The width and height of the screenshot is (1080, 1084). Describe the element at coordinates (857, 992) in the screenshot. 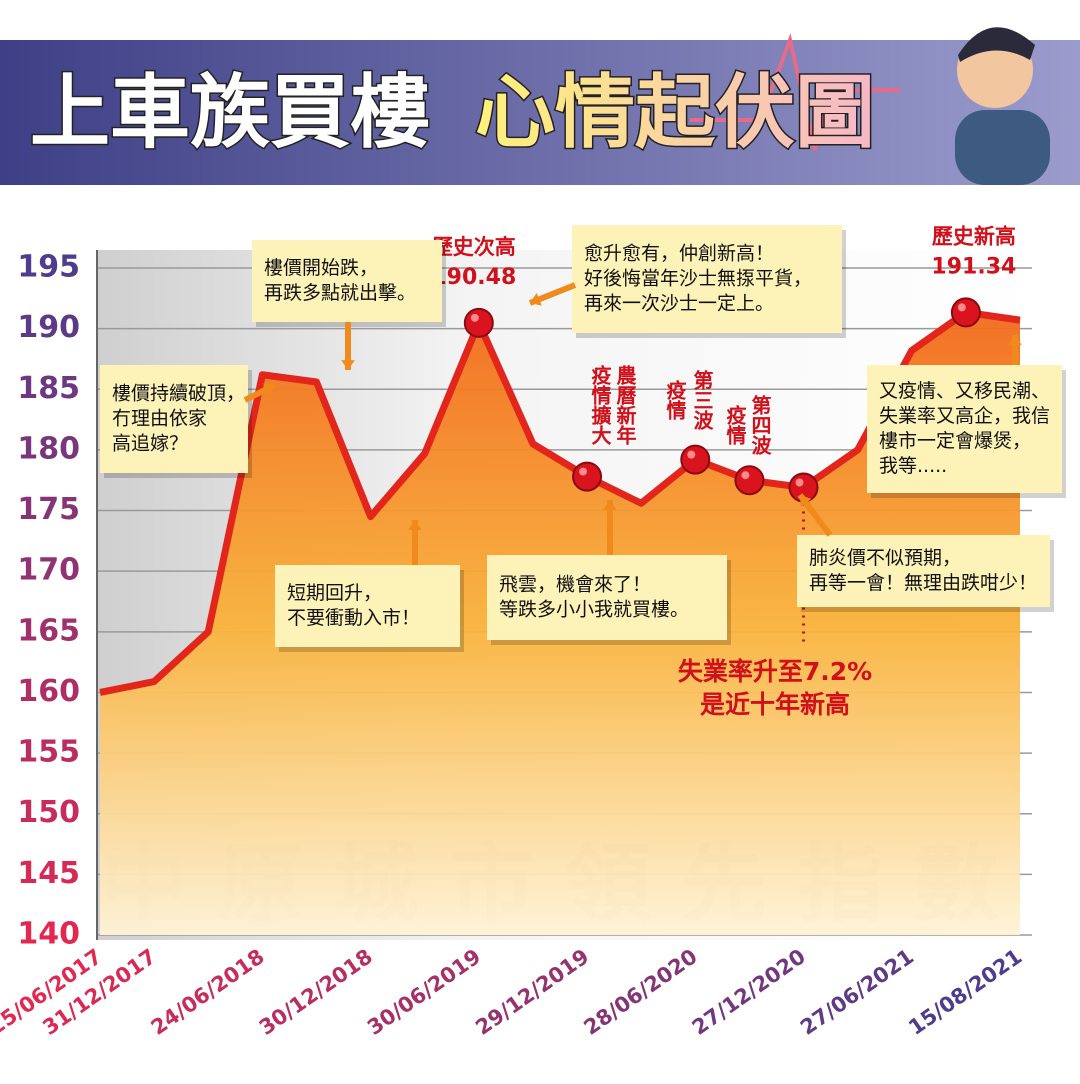

I see `x-tick-label: 27/06/2021` at that location.